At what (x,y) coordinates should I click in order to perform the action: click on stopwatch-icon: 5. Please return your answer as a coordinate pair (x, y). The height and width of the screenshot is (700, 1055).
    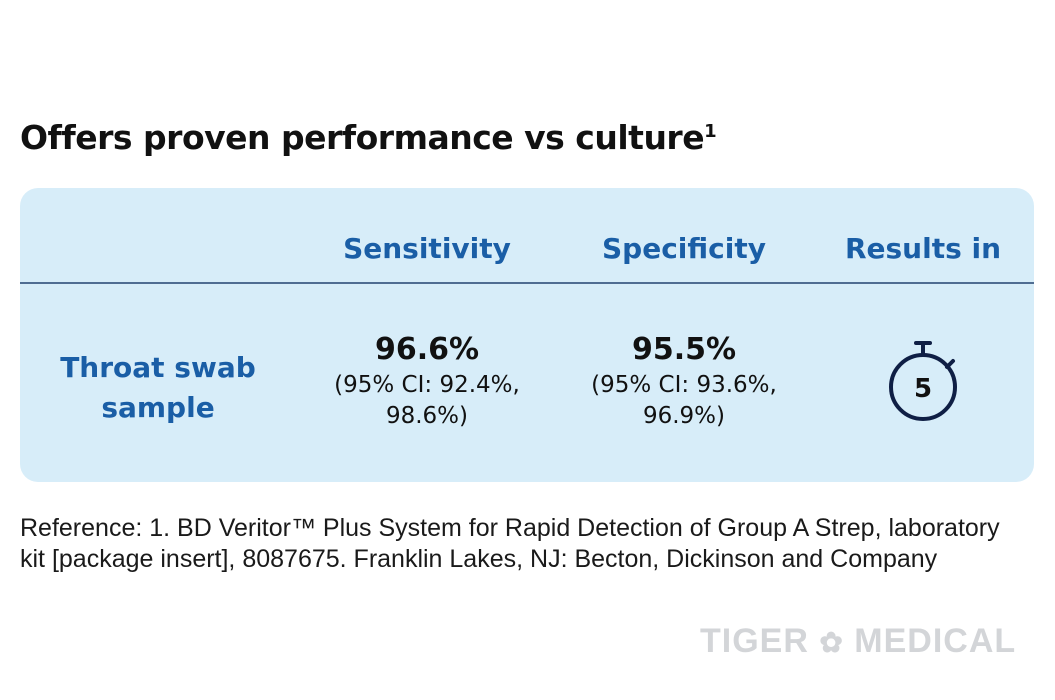
    Looking at the image, I should click on (923, 381).